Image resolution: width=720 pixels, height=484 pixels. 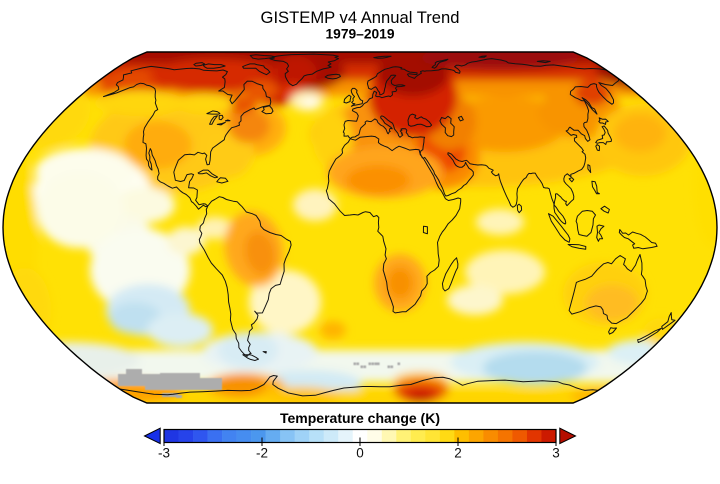 I want to click on svg-text: 0, so click(x=360, y=453).